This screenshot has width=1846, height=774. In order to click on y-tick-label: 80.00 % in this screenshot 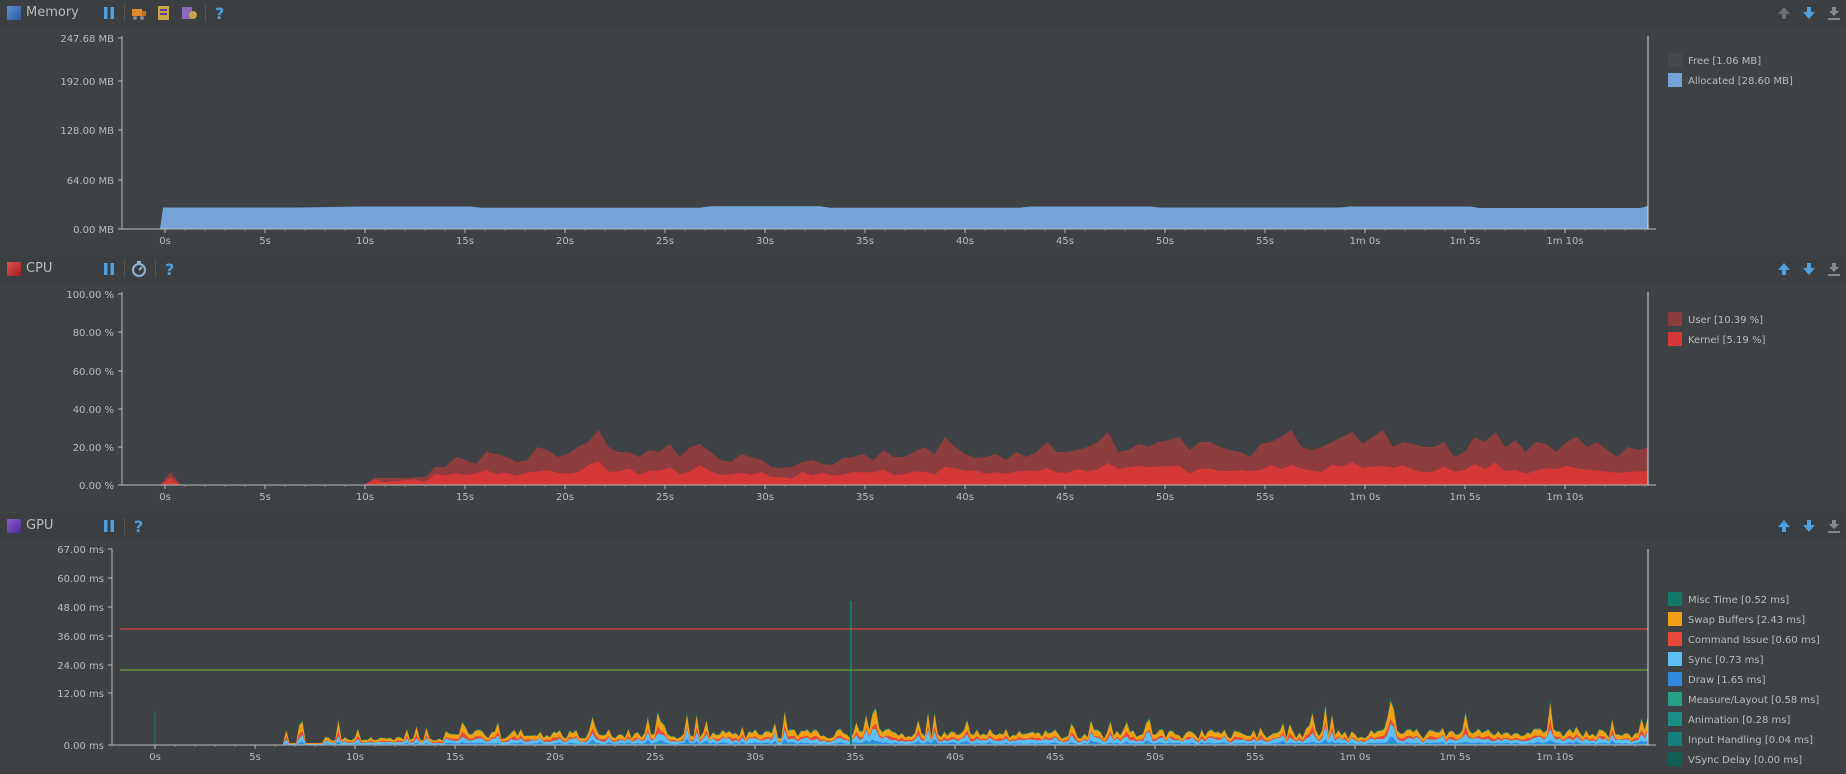, I will do `click(93, 333)`.